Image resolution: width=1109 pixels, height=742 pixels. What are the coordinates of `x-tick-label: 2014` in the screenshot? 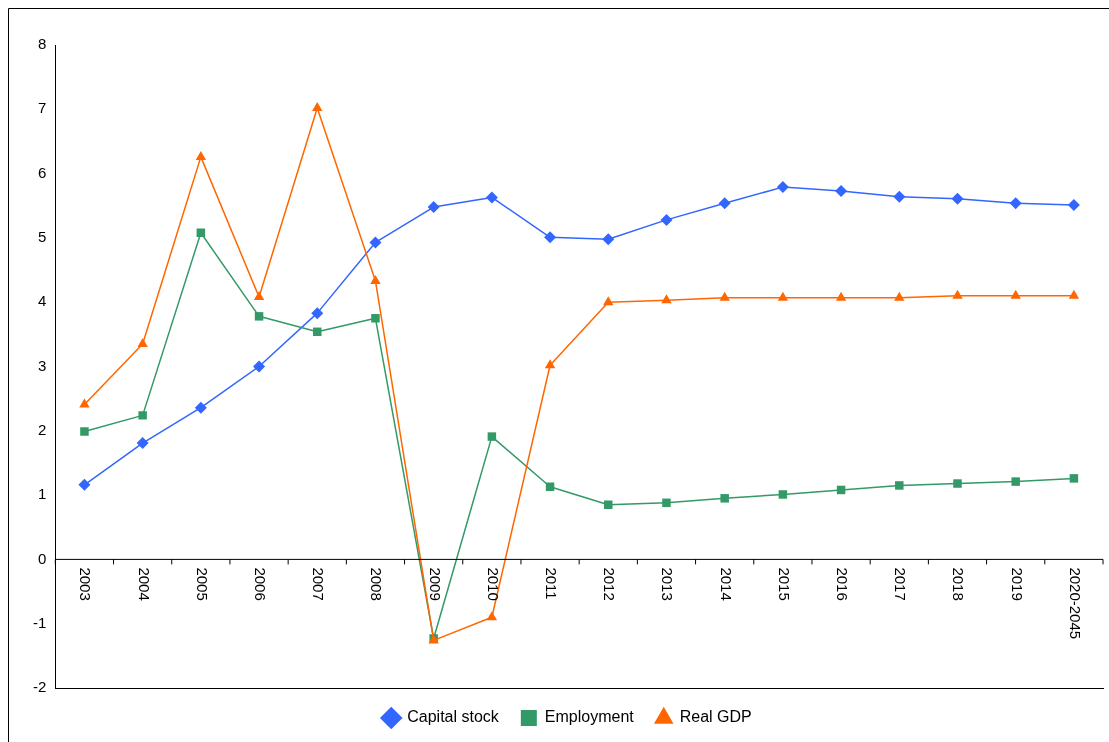 It's located at (726, 584).